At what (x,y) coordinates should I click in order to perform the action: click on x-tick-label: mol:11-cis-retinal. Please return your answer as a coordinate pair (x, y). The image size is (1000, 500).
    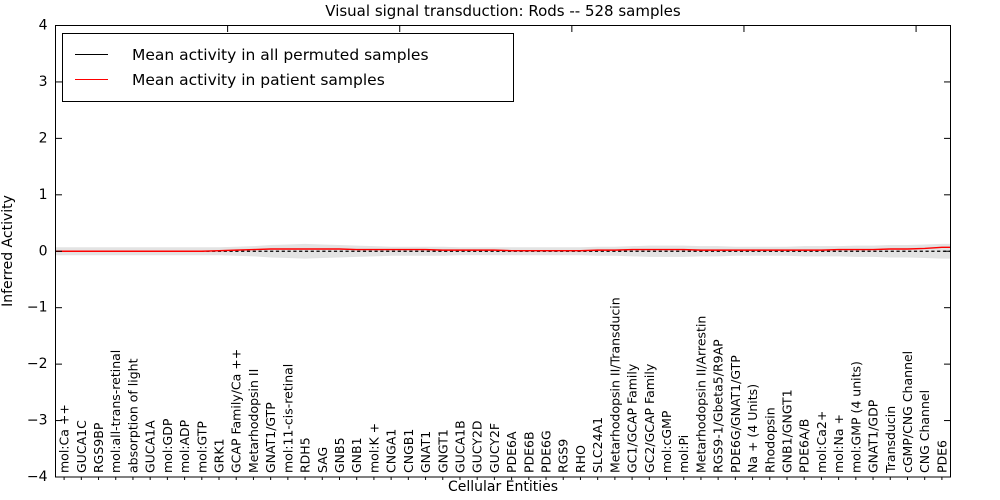
    Looking at the image, I should click on (287, 418).